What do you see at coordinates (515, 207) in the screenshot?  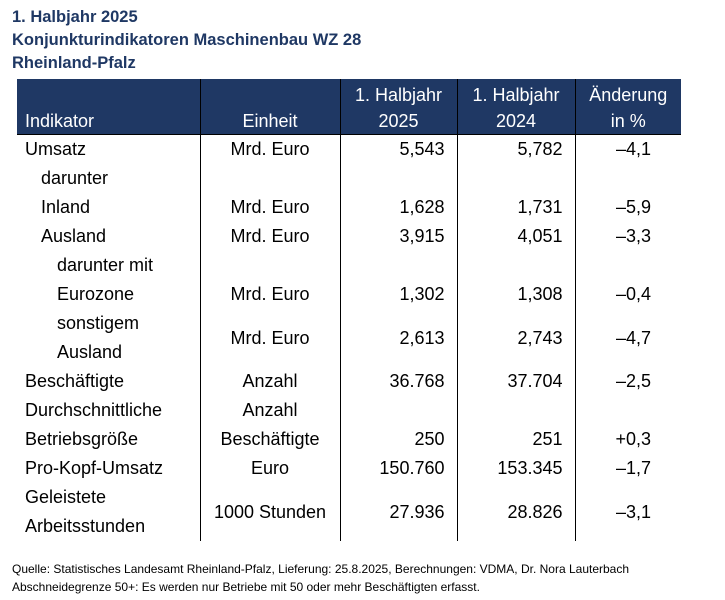 I see `row-value-2024: 1,731` at bounding box center [515, 207].